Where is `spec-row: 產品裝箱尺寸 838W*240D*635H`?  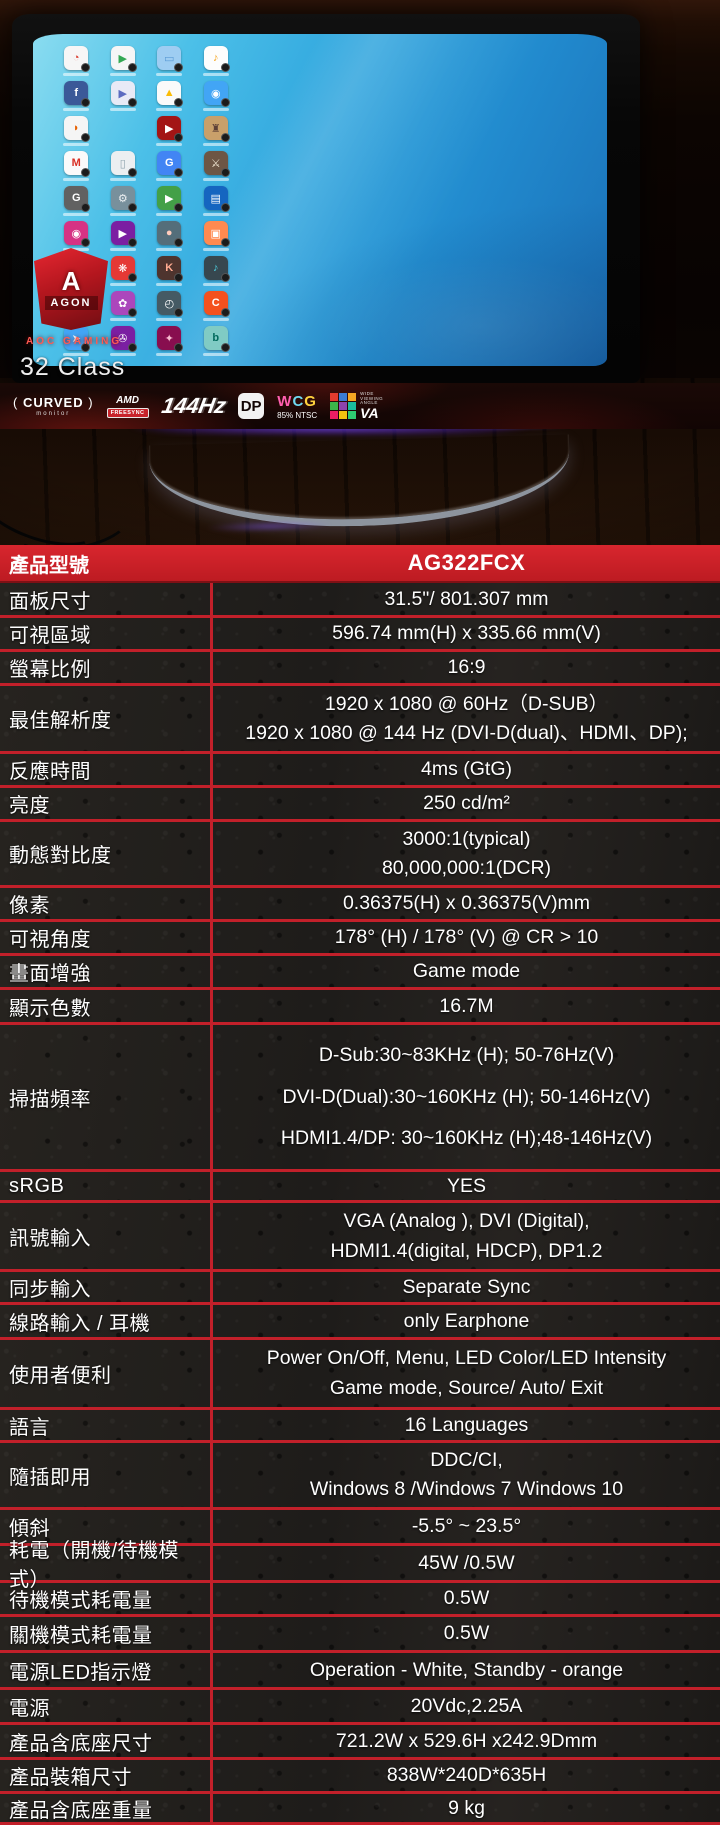
spec-row: 產品裝箱尺寸 838W*240D*635H is located at coordinates (360, 1777).